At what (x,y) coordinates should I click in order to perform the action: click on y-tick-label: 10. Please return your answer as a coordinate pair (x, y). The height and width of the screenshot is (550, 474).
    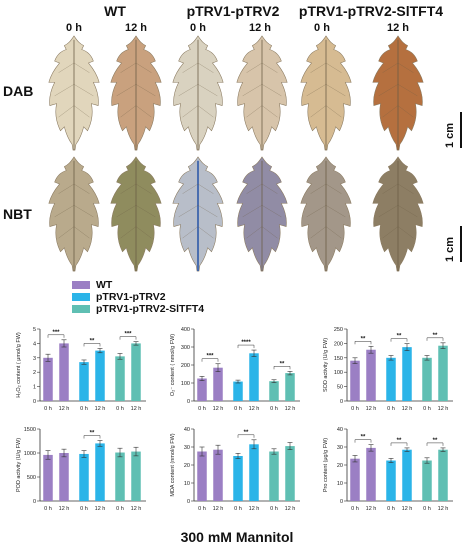
    Looking at the image, I should click on (187, 484).